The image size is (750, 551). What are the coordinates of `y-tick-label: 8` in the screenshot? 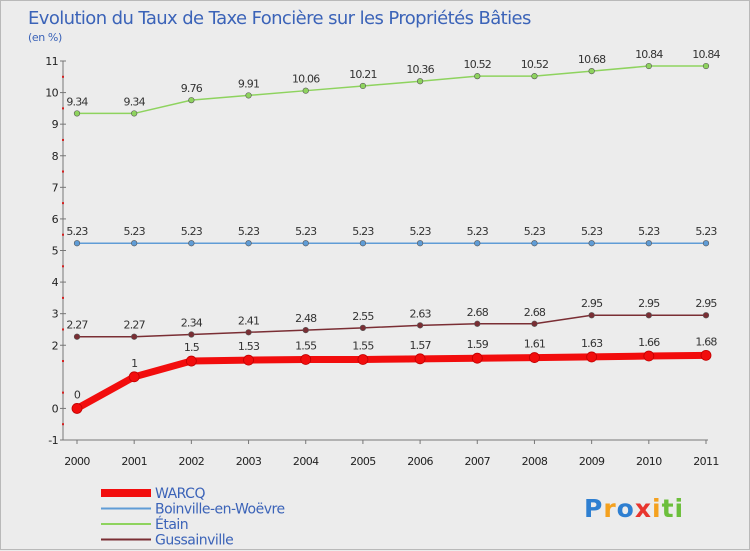 It's located at (55, 156).